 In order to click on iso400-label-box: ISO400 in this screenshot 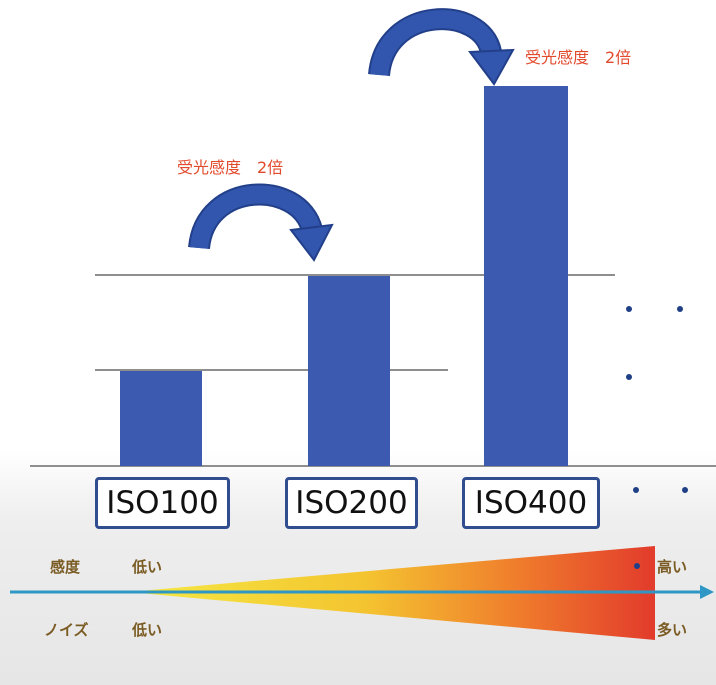, I will do `click(531, 503)`.